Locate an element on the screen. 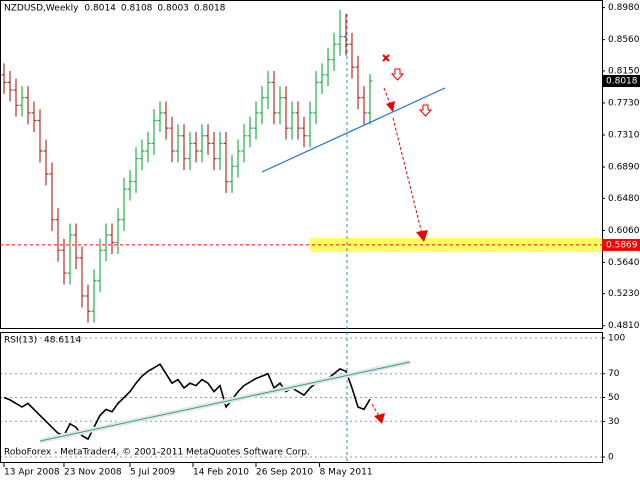  y-tick-label: 0.8980 is located at coordinates (624, 8).